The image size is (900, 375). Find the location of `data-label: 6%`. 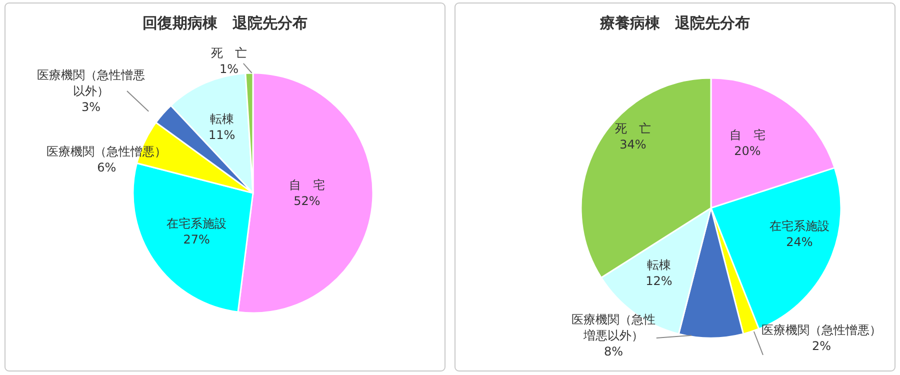

data-label: 6% is located at coordinates (106, 167).